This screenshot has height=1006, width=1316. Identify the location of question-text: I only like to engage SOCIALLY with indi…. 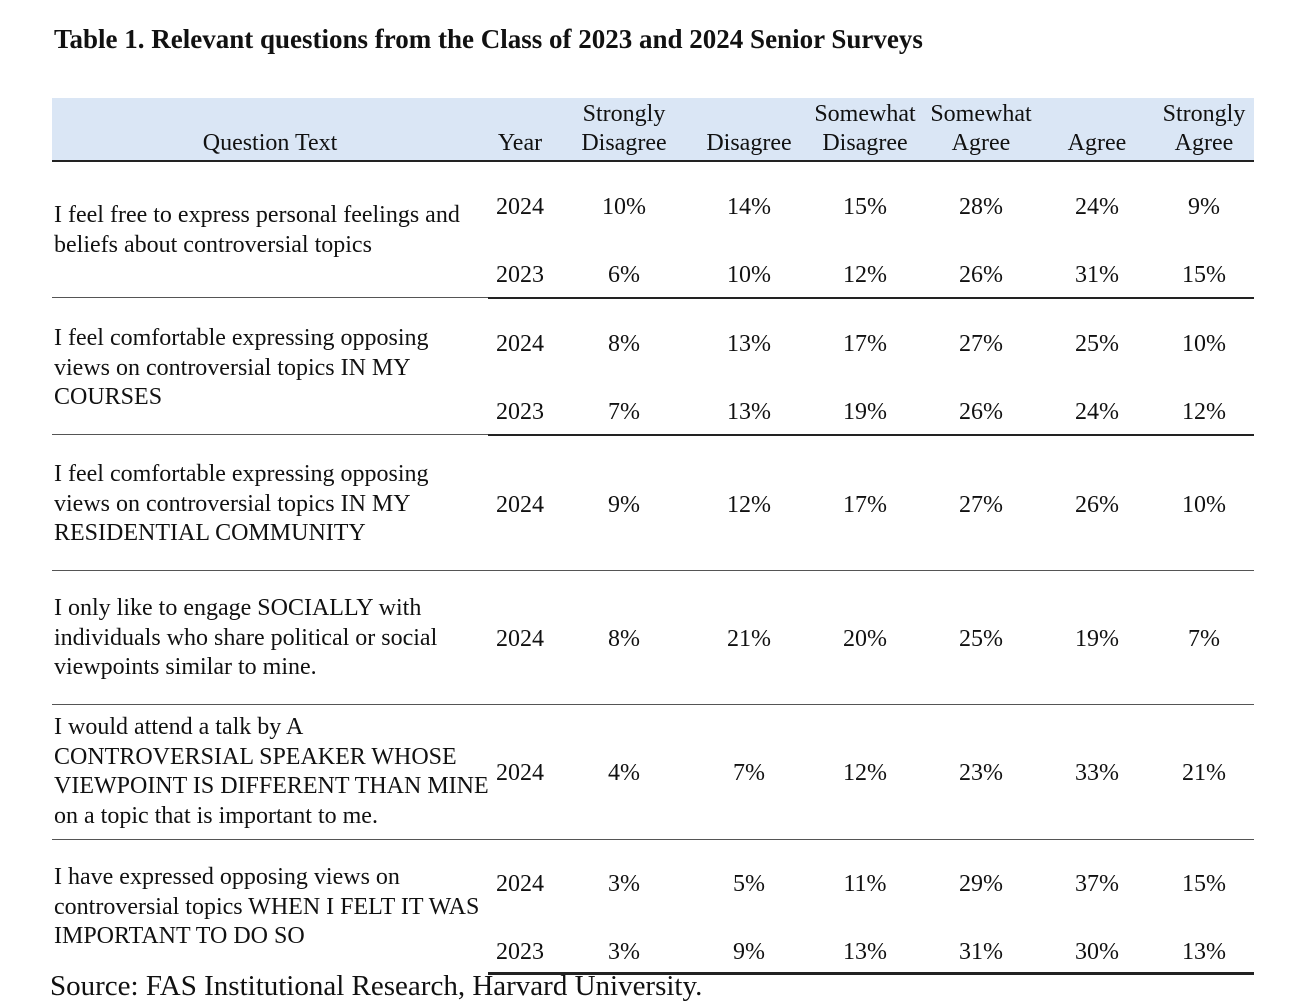
(246, 637).